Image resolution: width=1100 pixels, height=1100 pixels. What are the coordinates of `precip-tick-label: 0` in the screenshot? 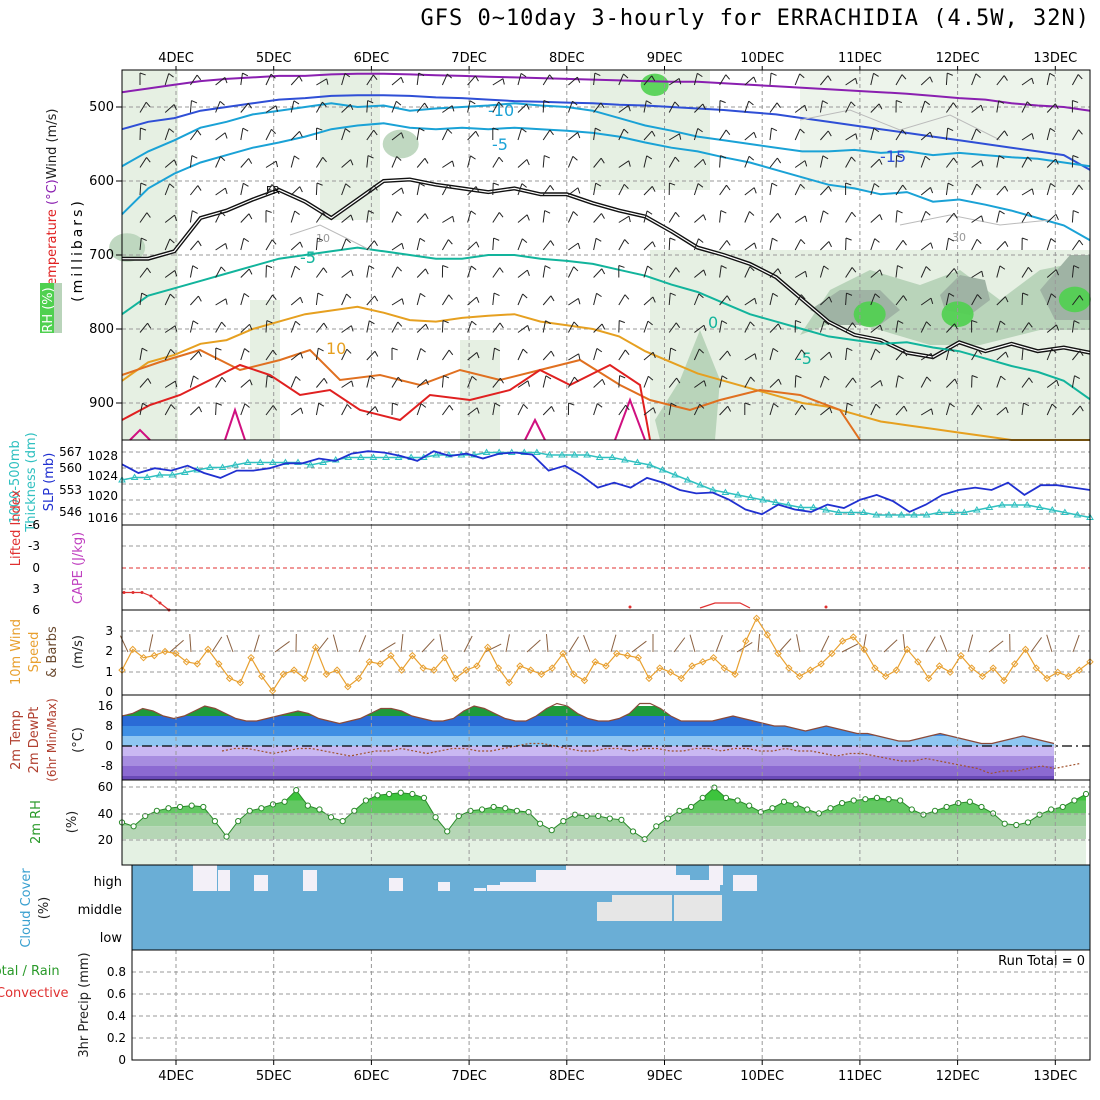 It's located at (122, 1060).